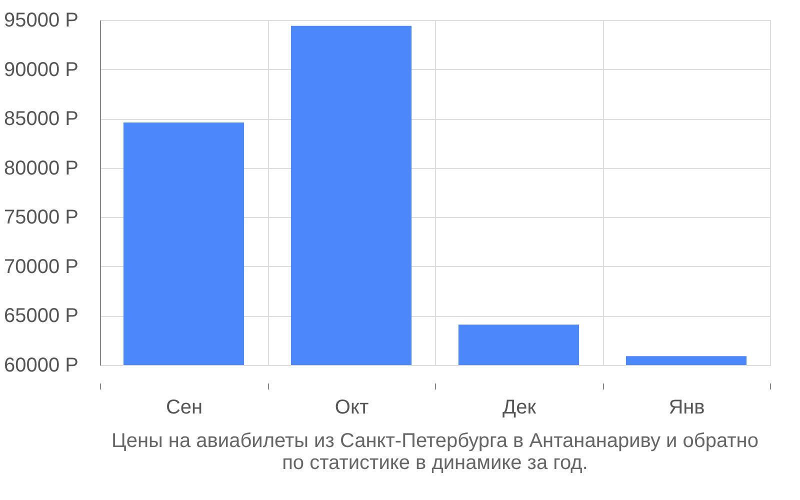 The height and width of the screenshot is (500, 800). Describe the element at coordinates (41, 267) in the screenshot. I see `y-tick-label: 70000 Р` at that location.